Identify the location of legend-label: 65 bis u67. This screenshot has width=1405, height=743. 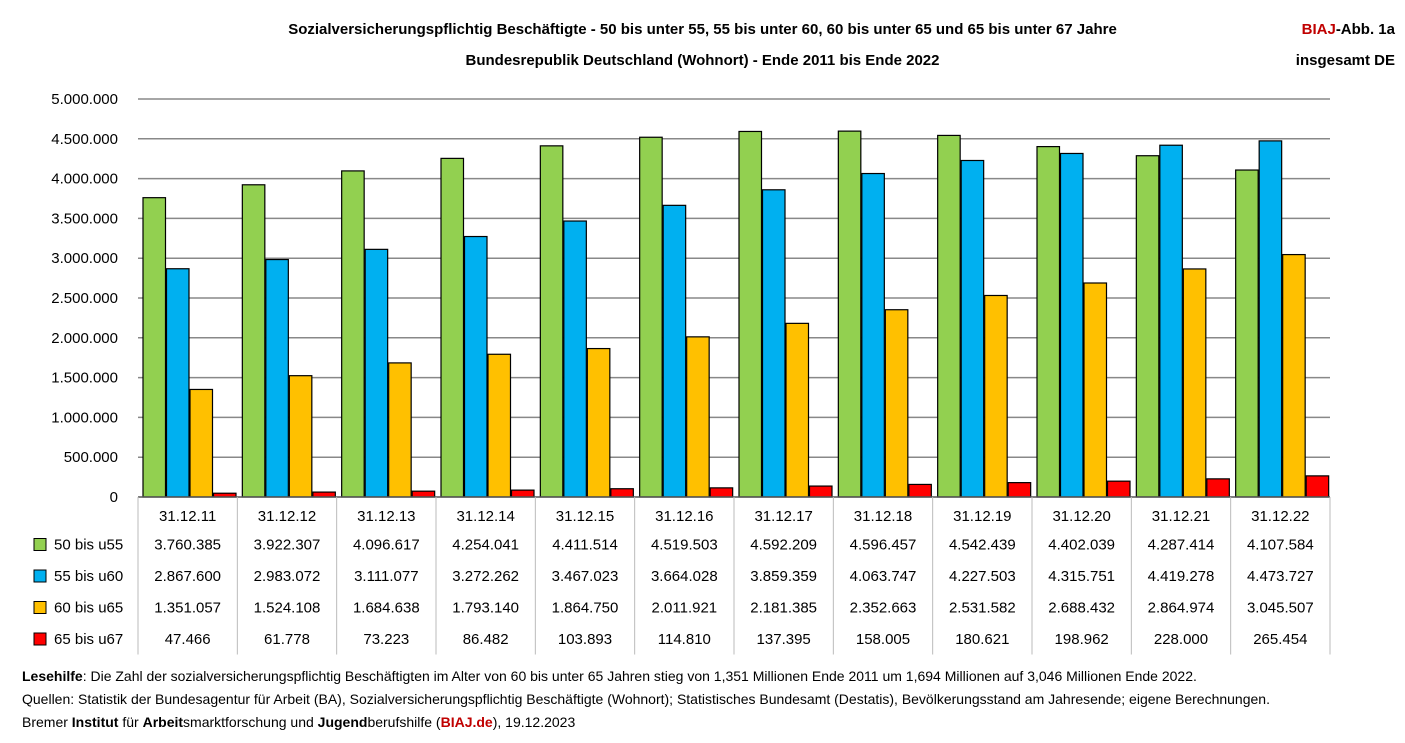
(88, 639).